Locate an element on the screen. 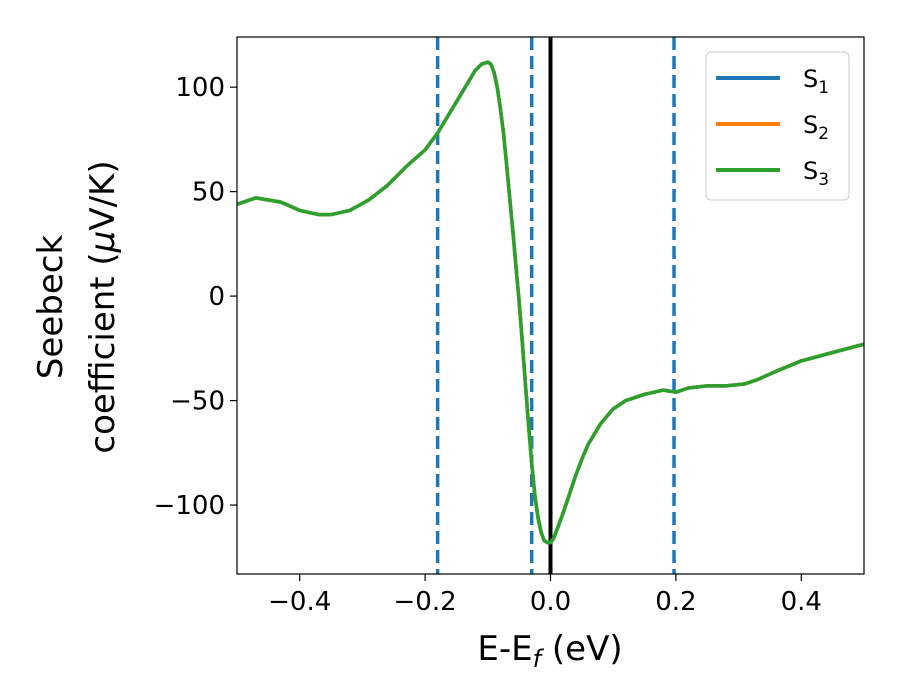 This screenshot has height=700, width=900. y-tick-label: −100 is located at coordinates (189, 506).